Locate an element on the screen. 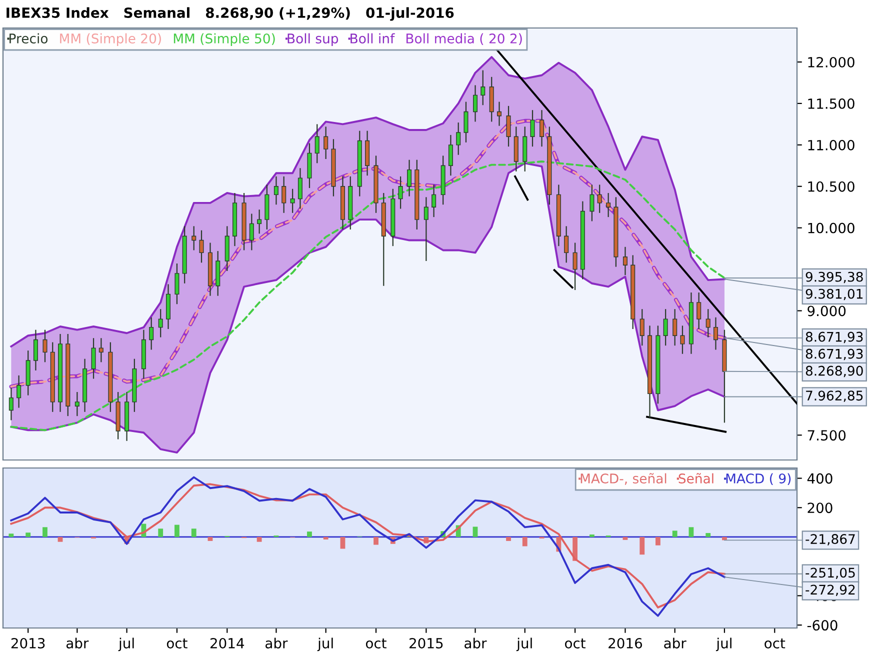 The height and width of the screenshot is (654, 887). text: Boll media ( 20 2) is located at coordinates (464, 39).